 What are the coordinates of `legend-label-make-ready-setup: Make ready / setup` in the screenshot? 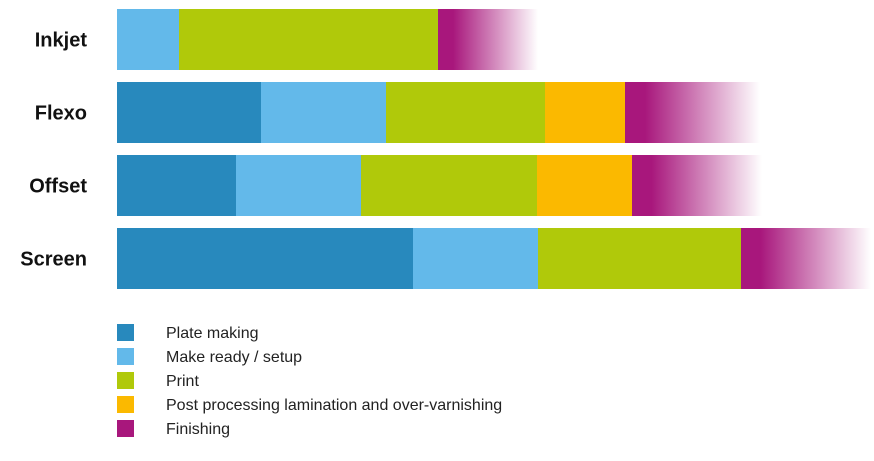 It's located at (234, 357).